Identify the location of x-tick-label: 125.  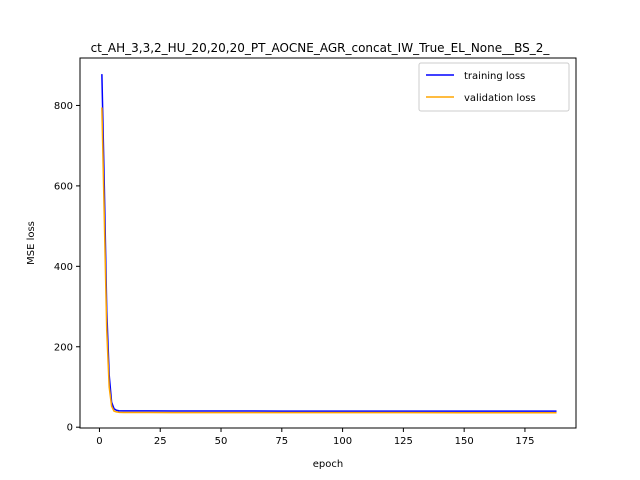
(403, 441).